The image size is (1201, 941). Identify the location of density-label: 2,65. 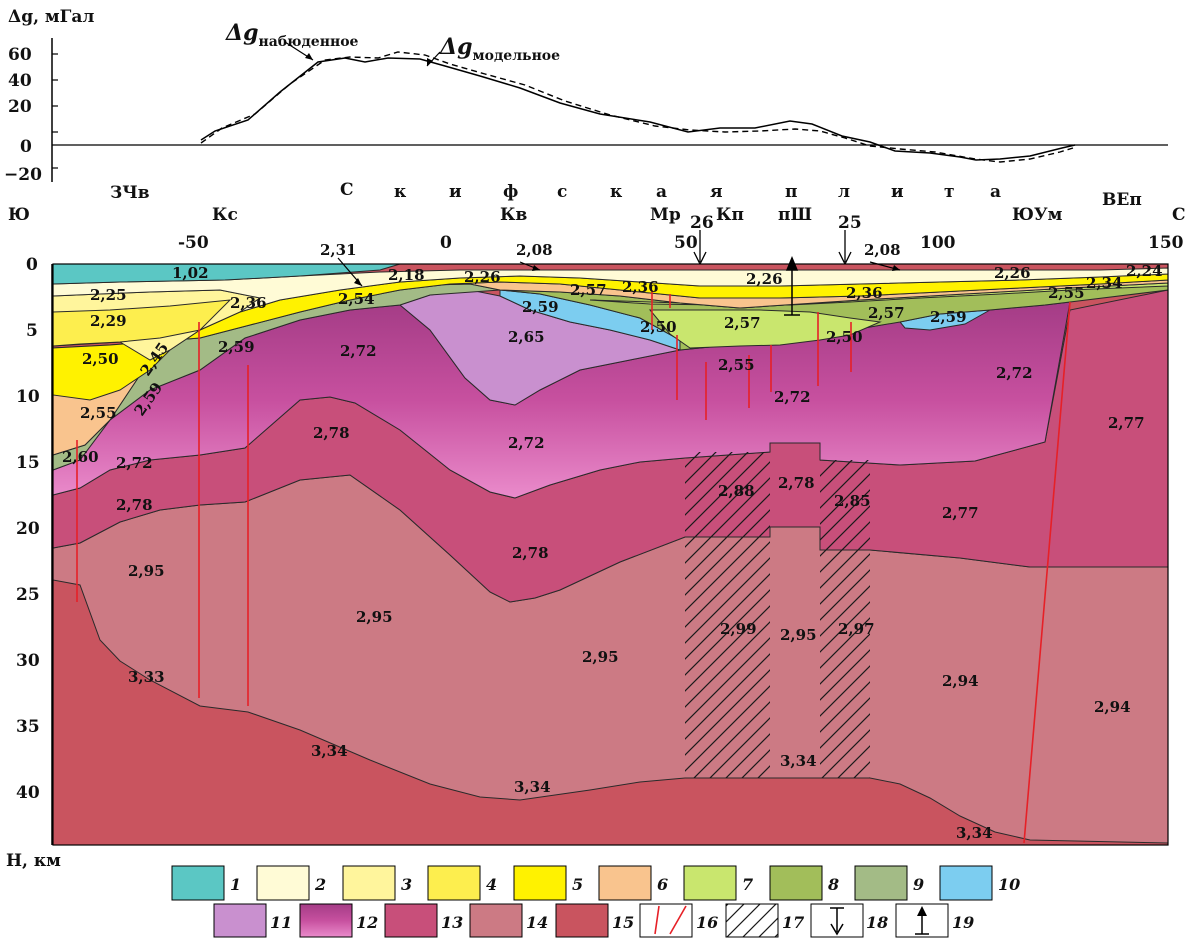
(526, 337).